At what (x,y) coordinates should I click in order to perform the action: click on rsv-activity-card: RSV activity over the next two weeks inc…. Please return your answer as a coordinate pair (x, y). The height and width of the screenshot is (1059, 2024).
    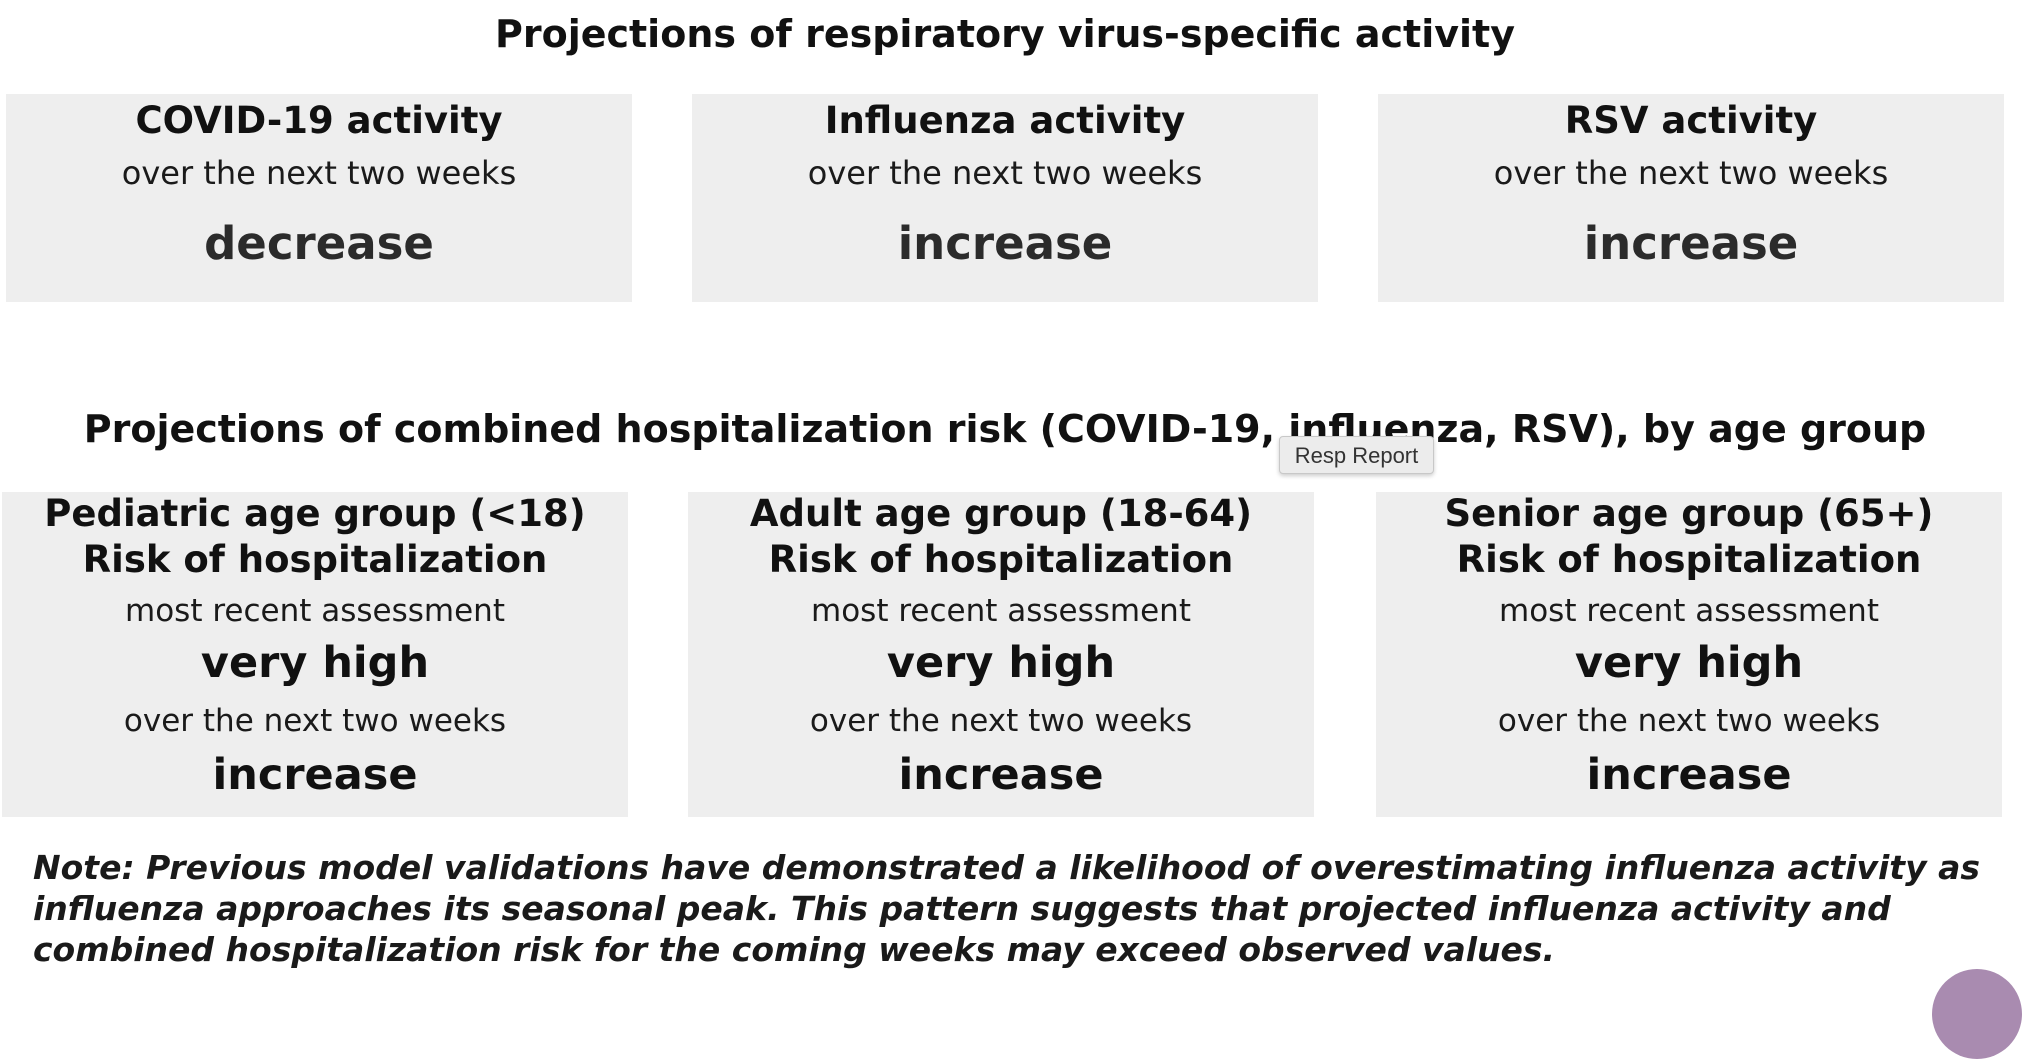
    Looking at the image, I should click on (1691, 198).